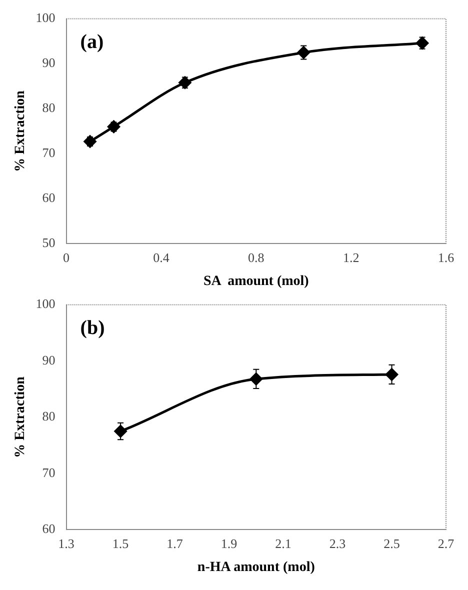 The height and width of the screenshot is (590, 468). I want to click on x-tick-label: 1.2, so click(351, 257).